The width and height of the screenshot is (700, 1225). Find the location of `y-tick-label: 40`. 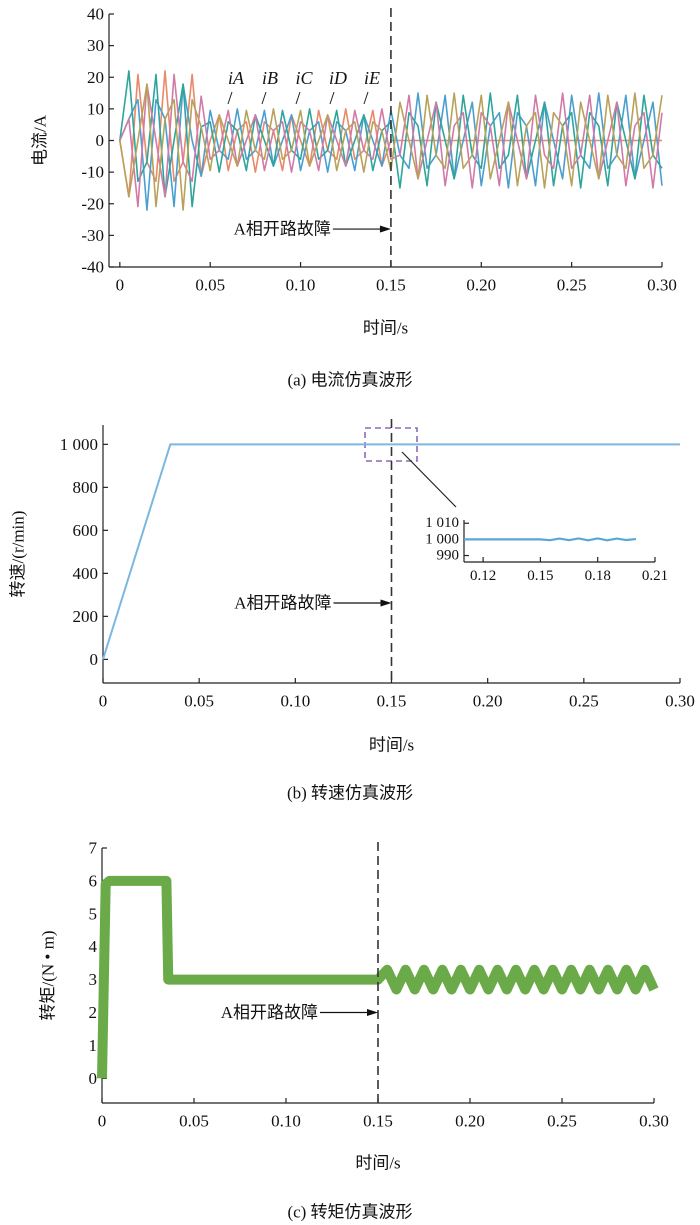

y-tick-label: 40 is located at coordinates (95, 14).